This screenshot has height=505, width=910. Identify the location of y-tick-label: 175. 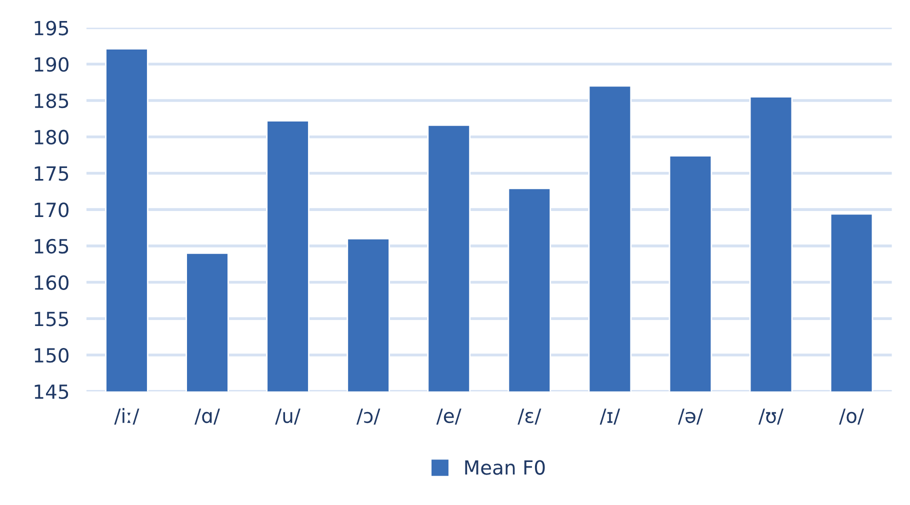
(51, 173).